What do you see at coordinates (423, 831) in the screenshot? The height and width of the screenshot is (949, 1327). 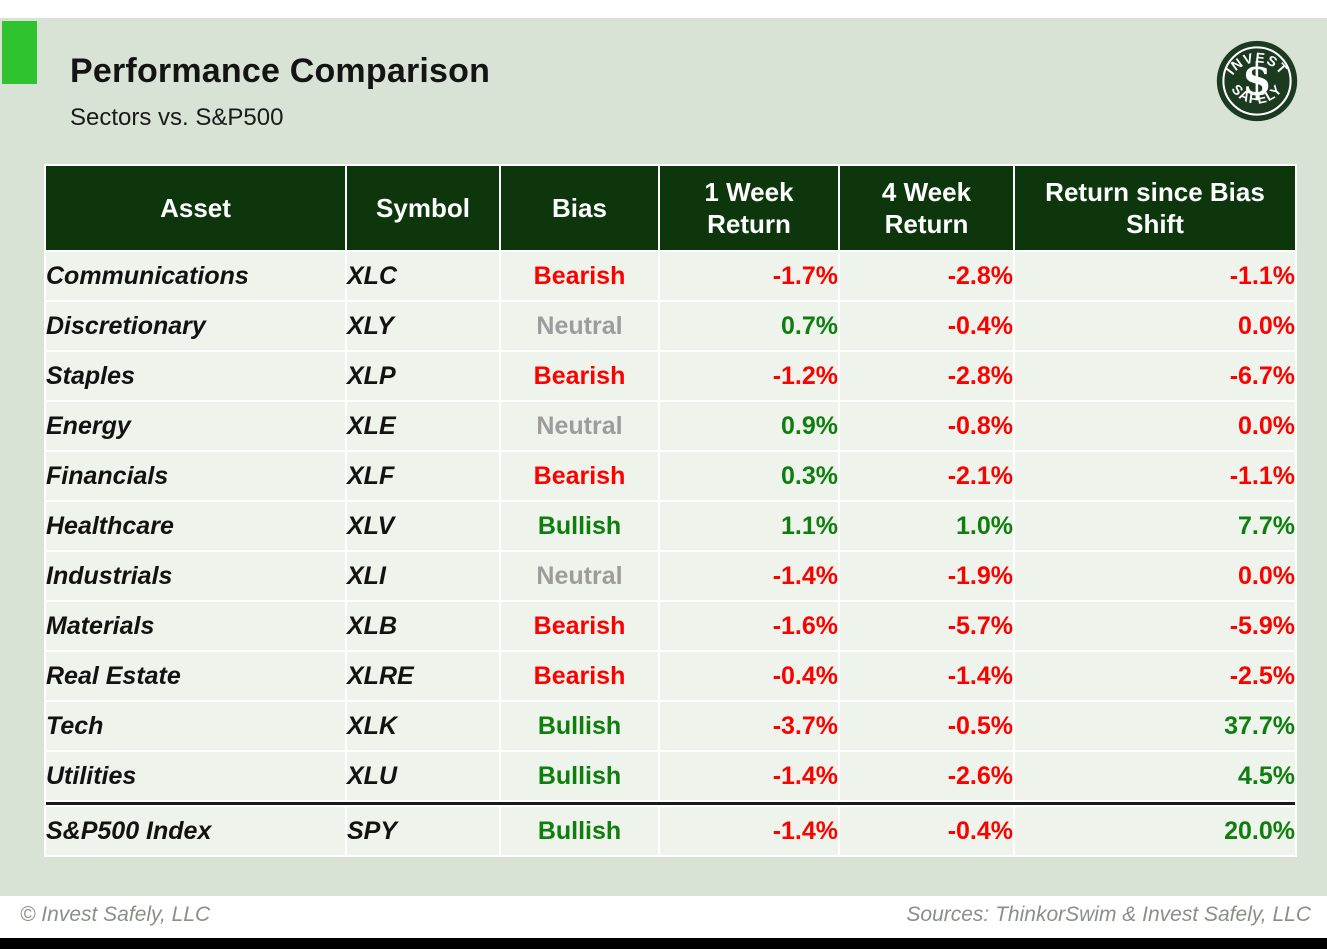 I see `symbol-cell: SPY` at bounding box center [423, 831].